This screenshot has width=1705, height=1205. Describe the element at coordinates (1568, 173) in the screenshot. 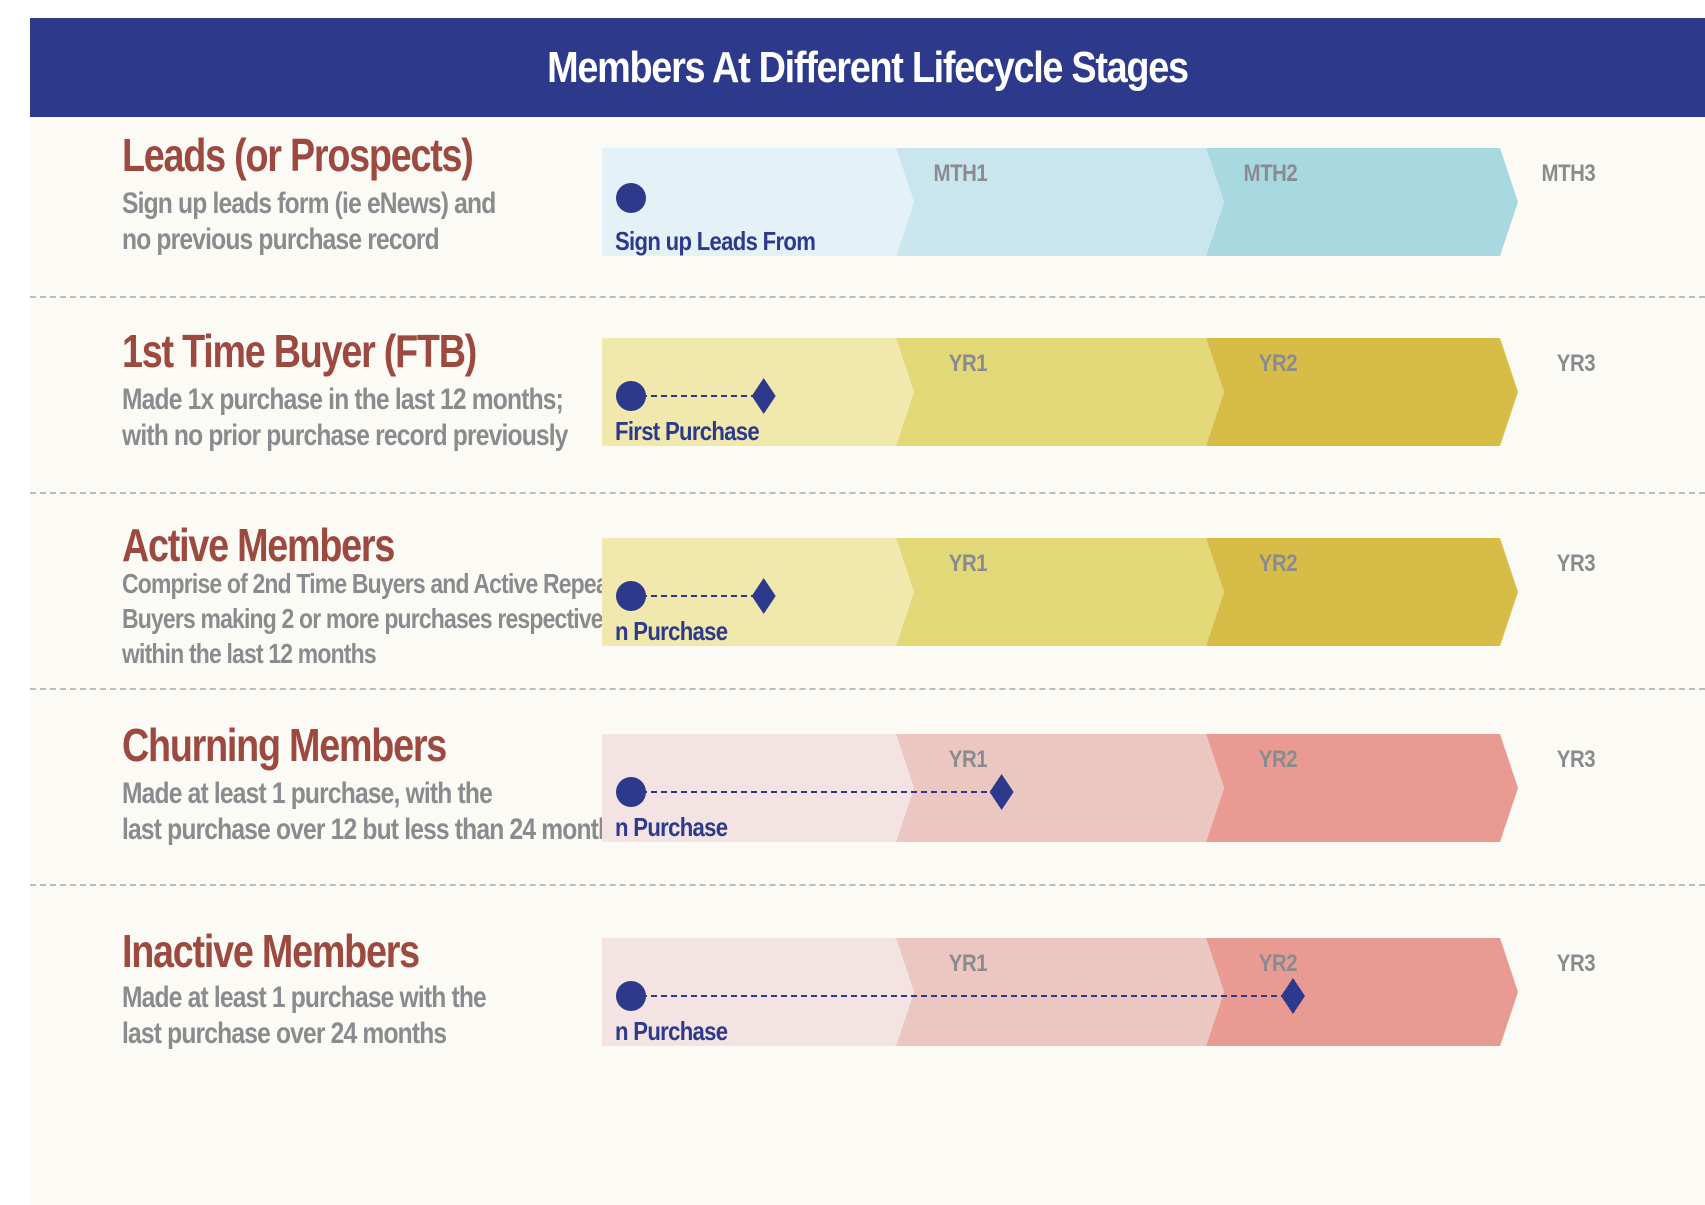

I see `segment-label: MTH3` at that location.